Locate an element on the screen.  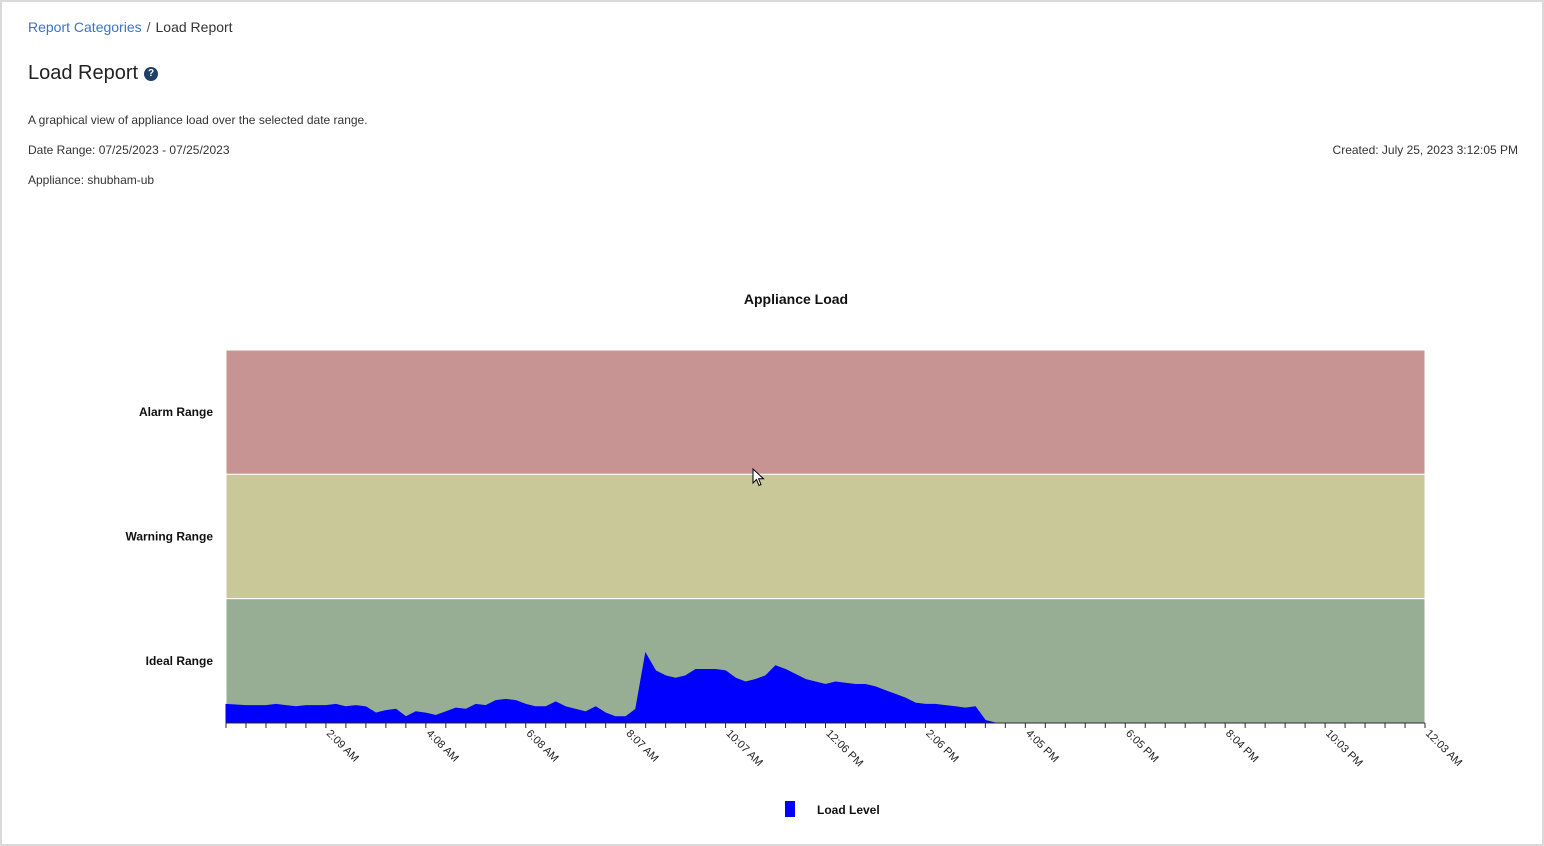
help-icon: ? is located at coordinates (151, 73).